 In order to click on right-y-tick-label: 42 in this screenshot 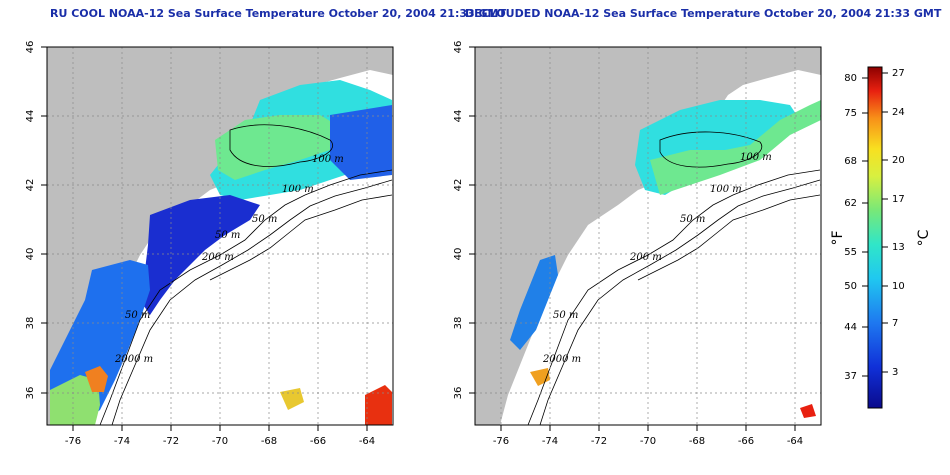, I will do `click(458, 185)`.